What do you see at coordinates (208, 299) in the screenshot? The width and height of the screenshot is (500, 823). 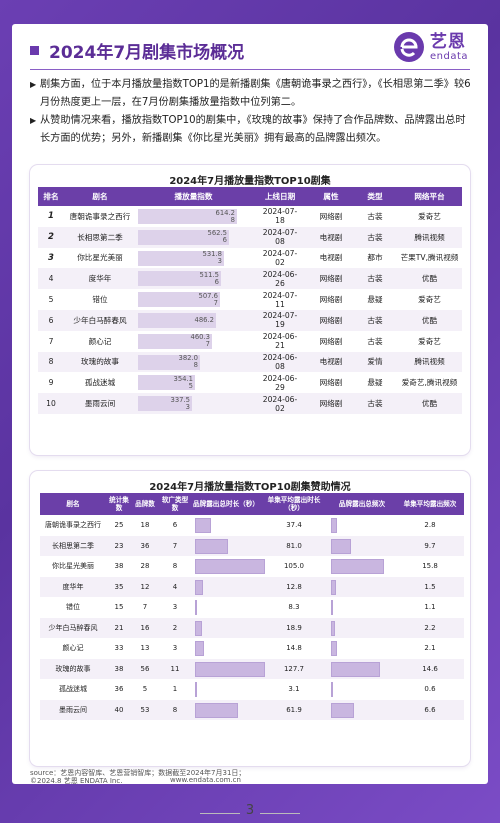 I see `play-index-label: 507.6 7` at bounding box center [208, 299].